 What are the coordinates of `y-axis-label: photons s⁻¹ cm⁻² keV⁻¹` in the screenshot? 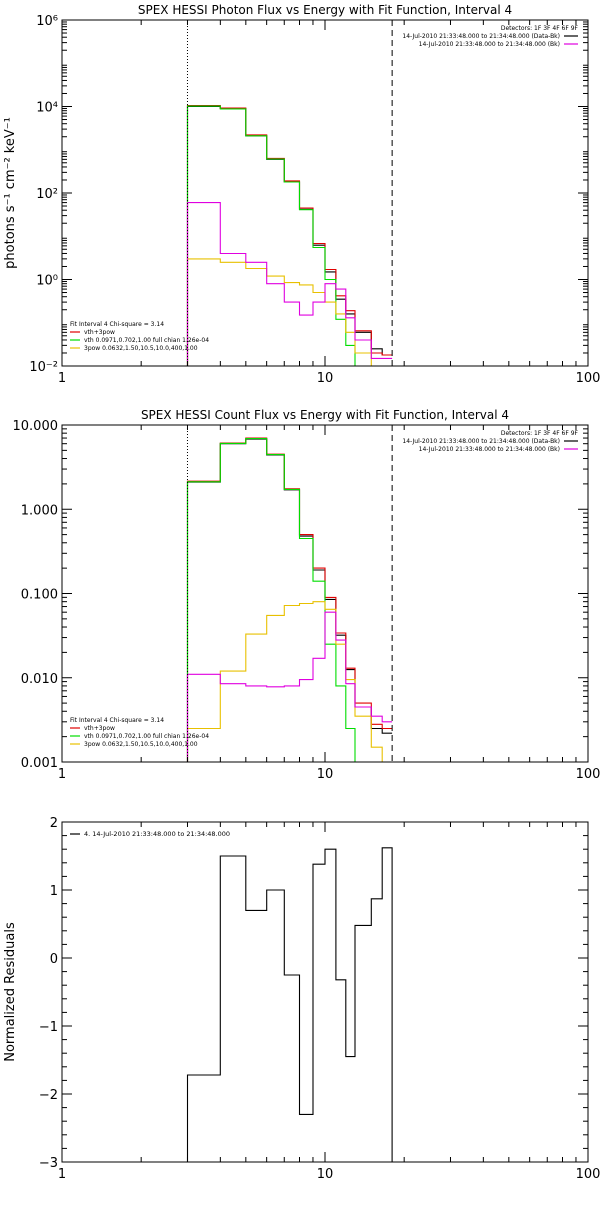 It's located at (10, 193).